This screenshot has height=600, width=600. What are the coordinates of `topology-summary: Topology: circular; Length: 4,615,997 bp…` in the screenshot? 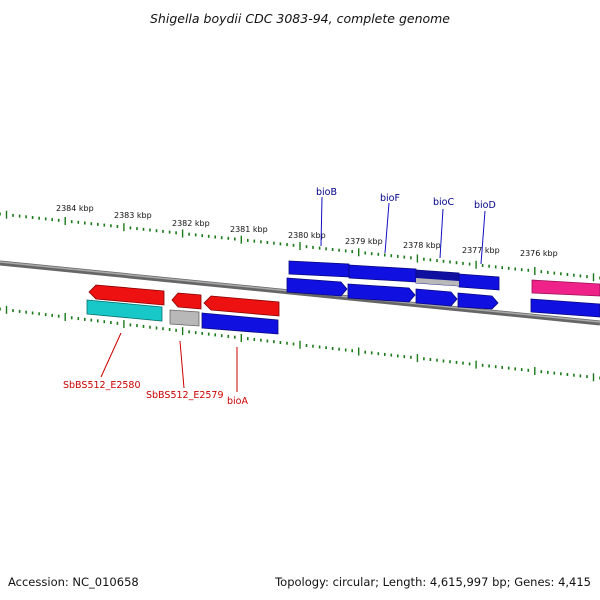 It's located at (432, 582).